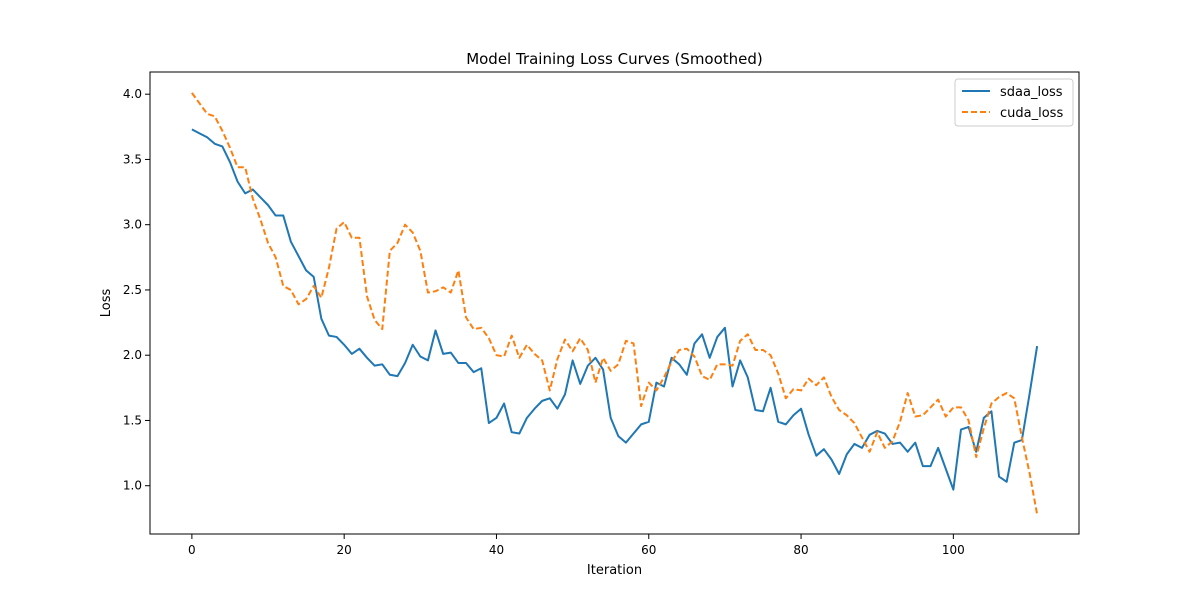 This screenshot has width=1200, height=600. What do you see at coordinates (132, 486) in the screenshot?
I see `y-tick-label: 1.0` at bounding box center [132, 486].